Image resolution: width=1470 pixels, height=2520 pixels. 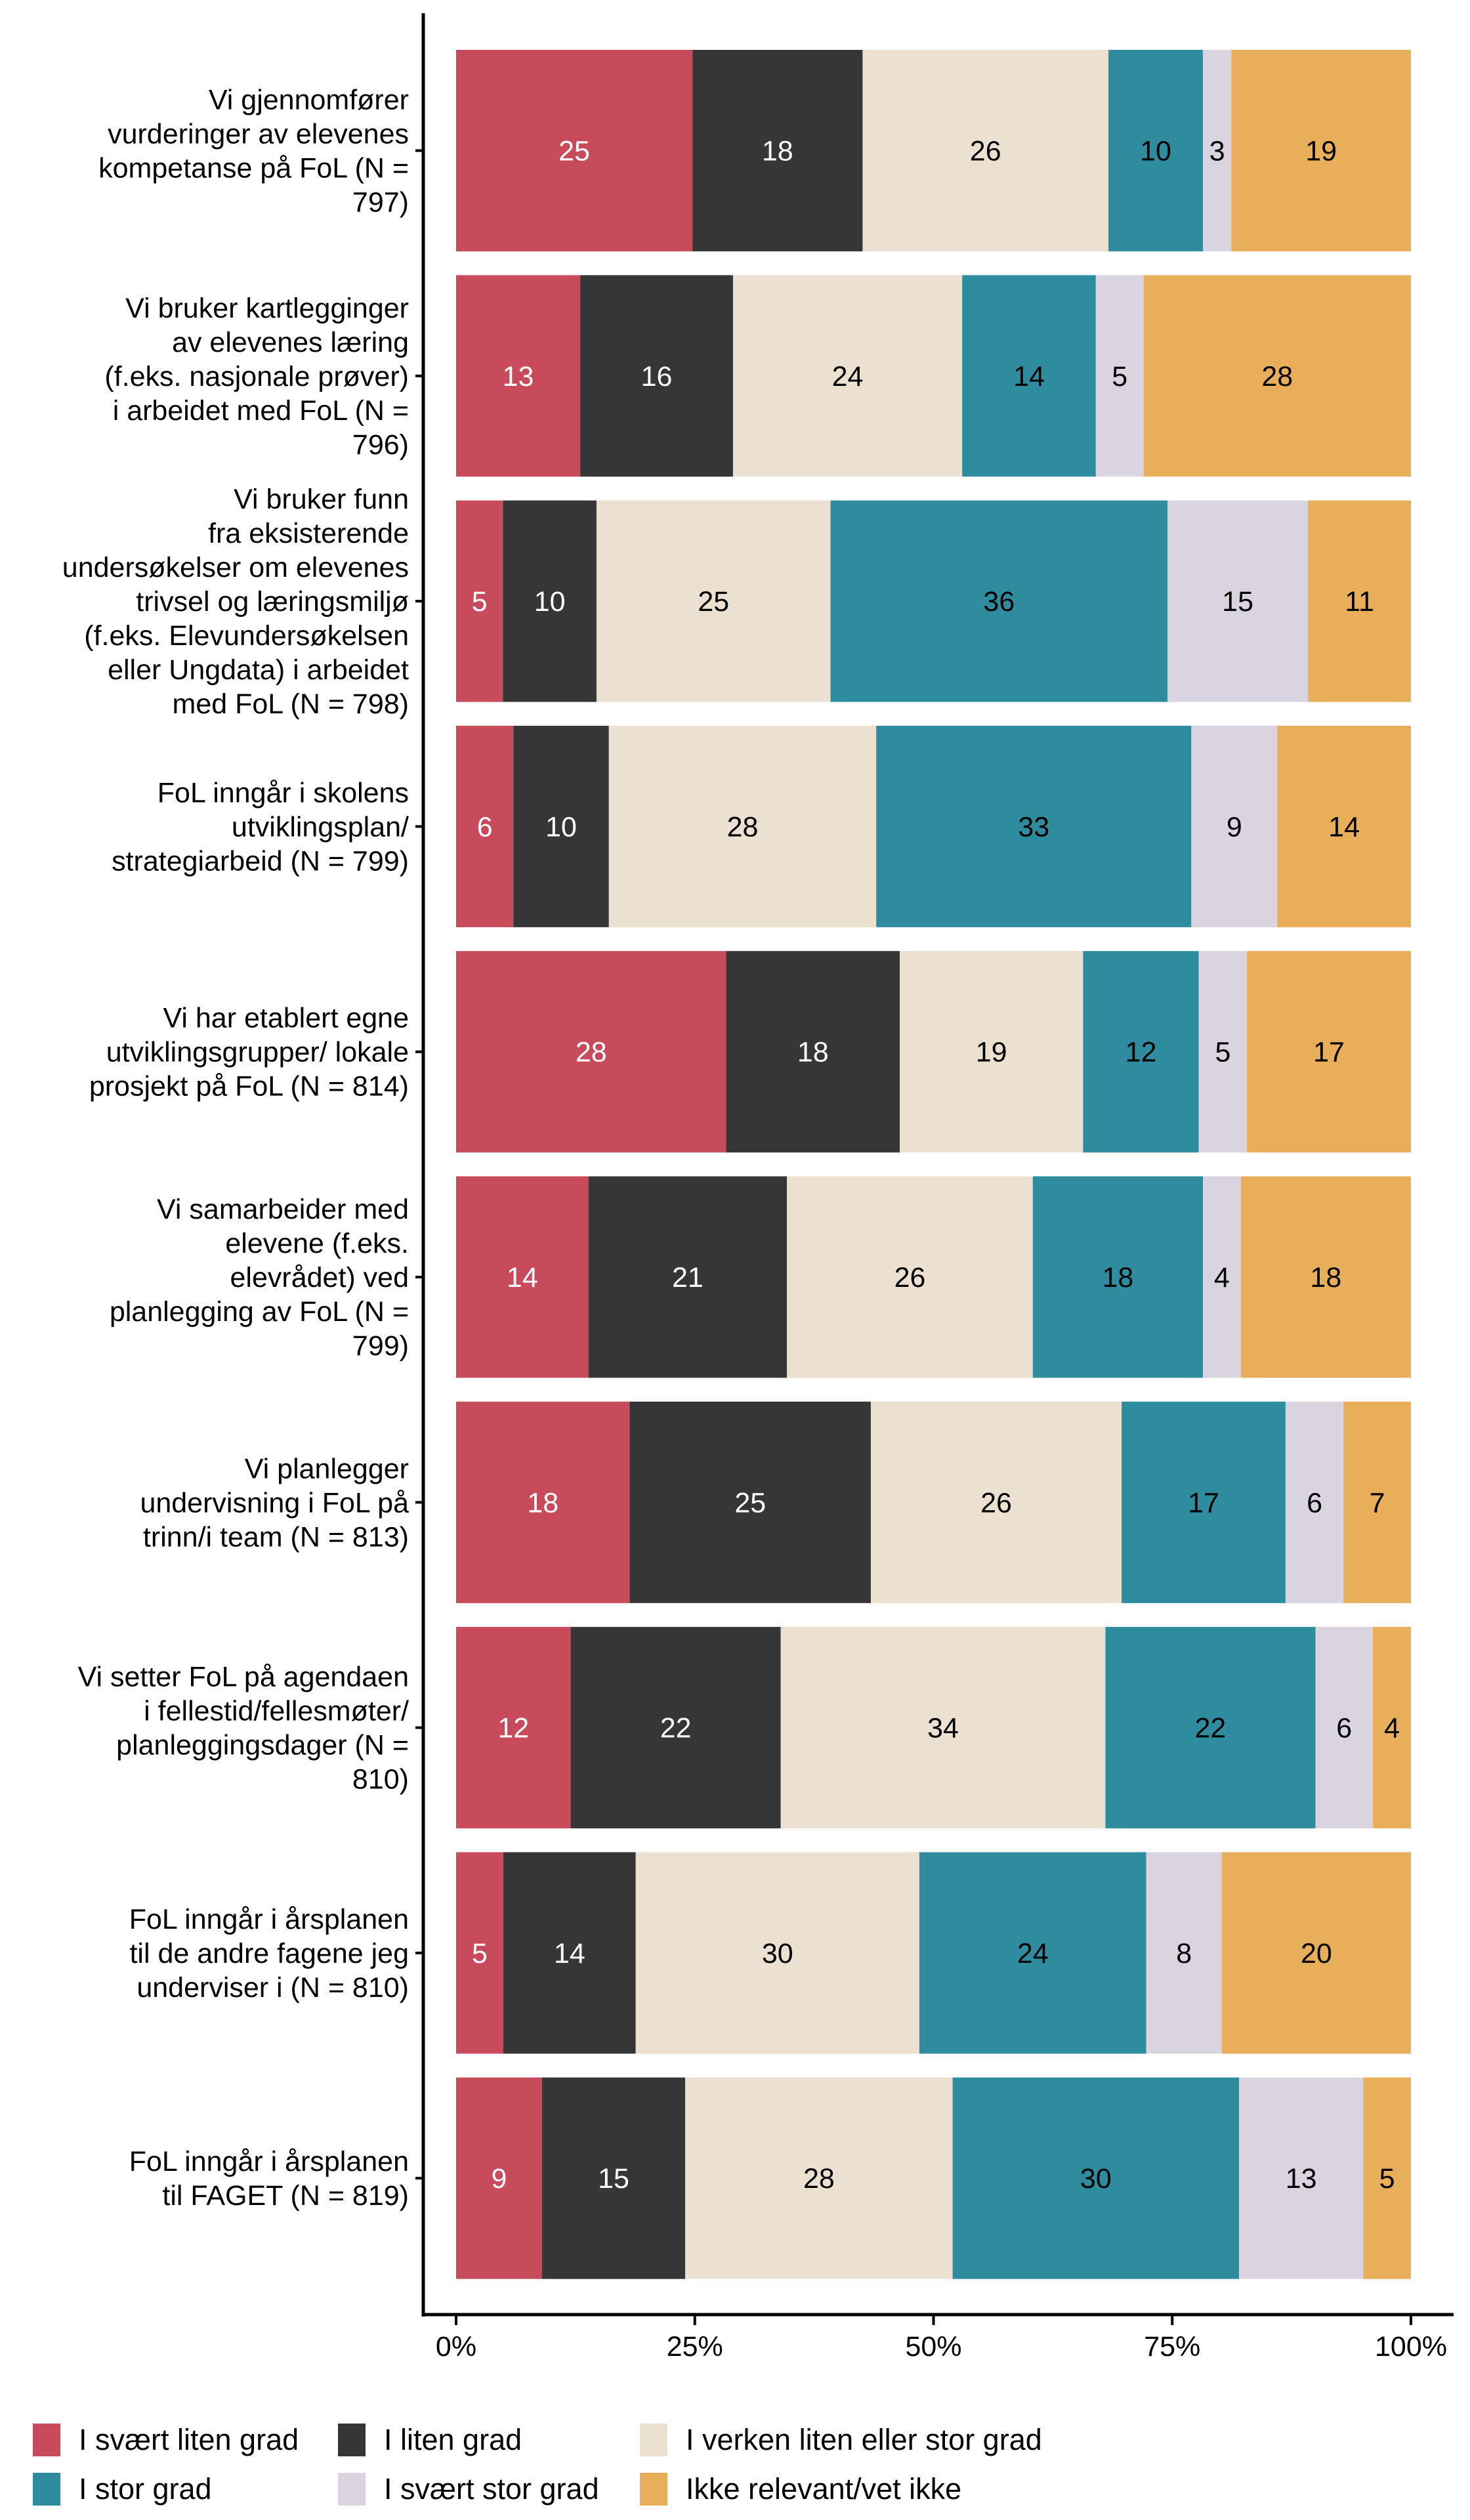 I want to click on data-label: 12, so click(x=513, y=1728).